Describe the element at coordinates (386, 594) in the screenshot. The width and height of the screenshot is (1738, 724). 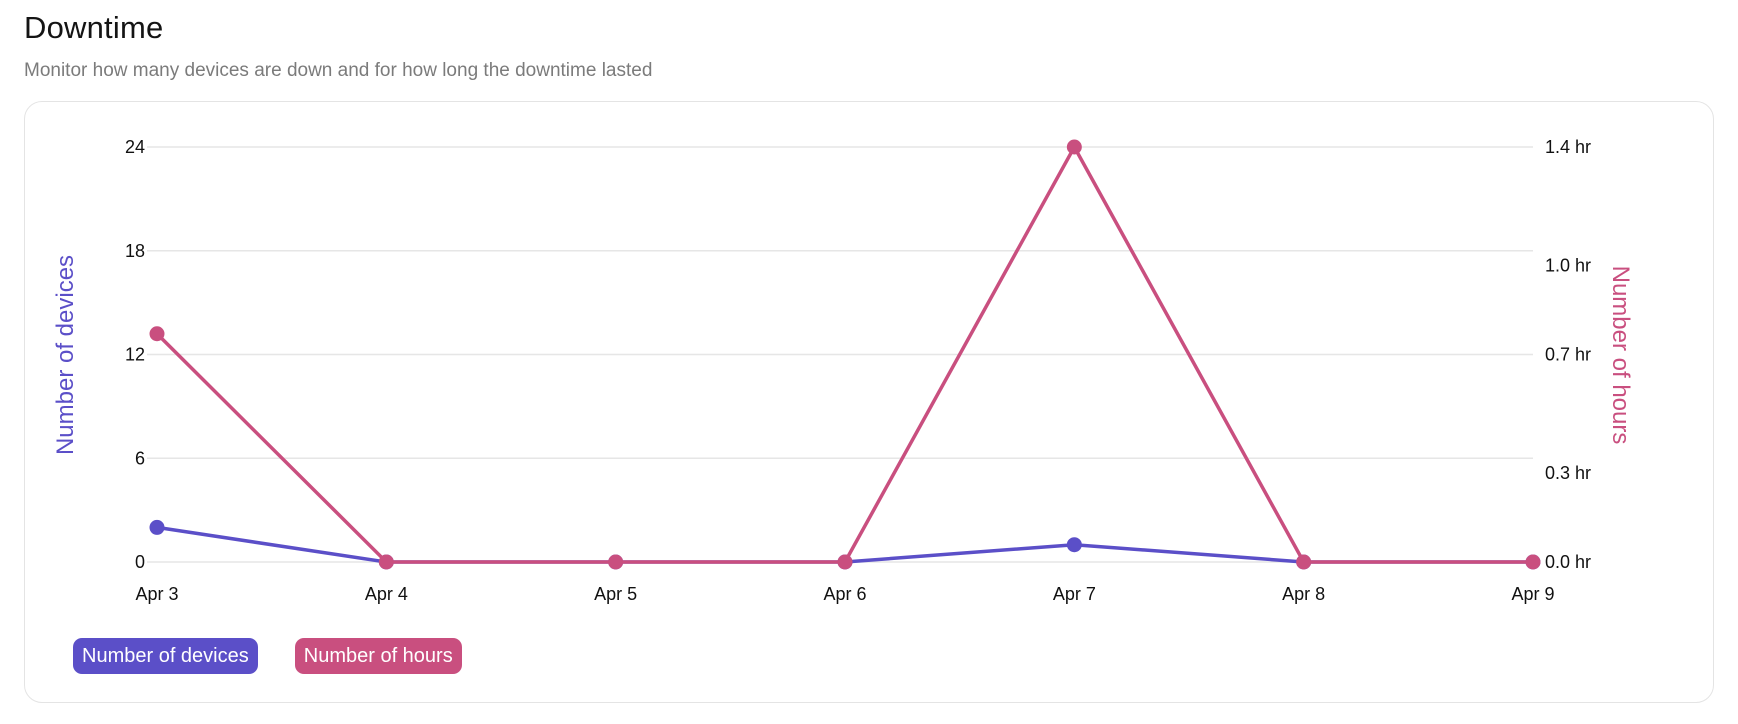
I see `x-tick-label: Apr 4` at that location.